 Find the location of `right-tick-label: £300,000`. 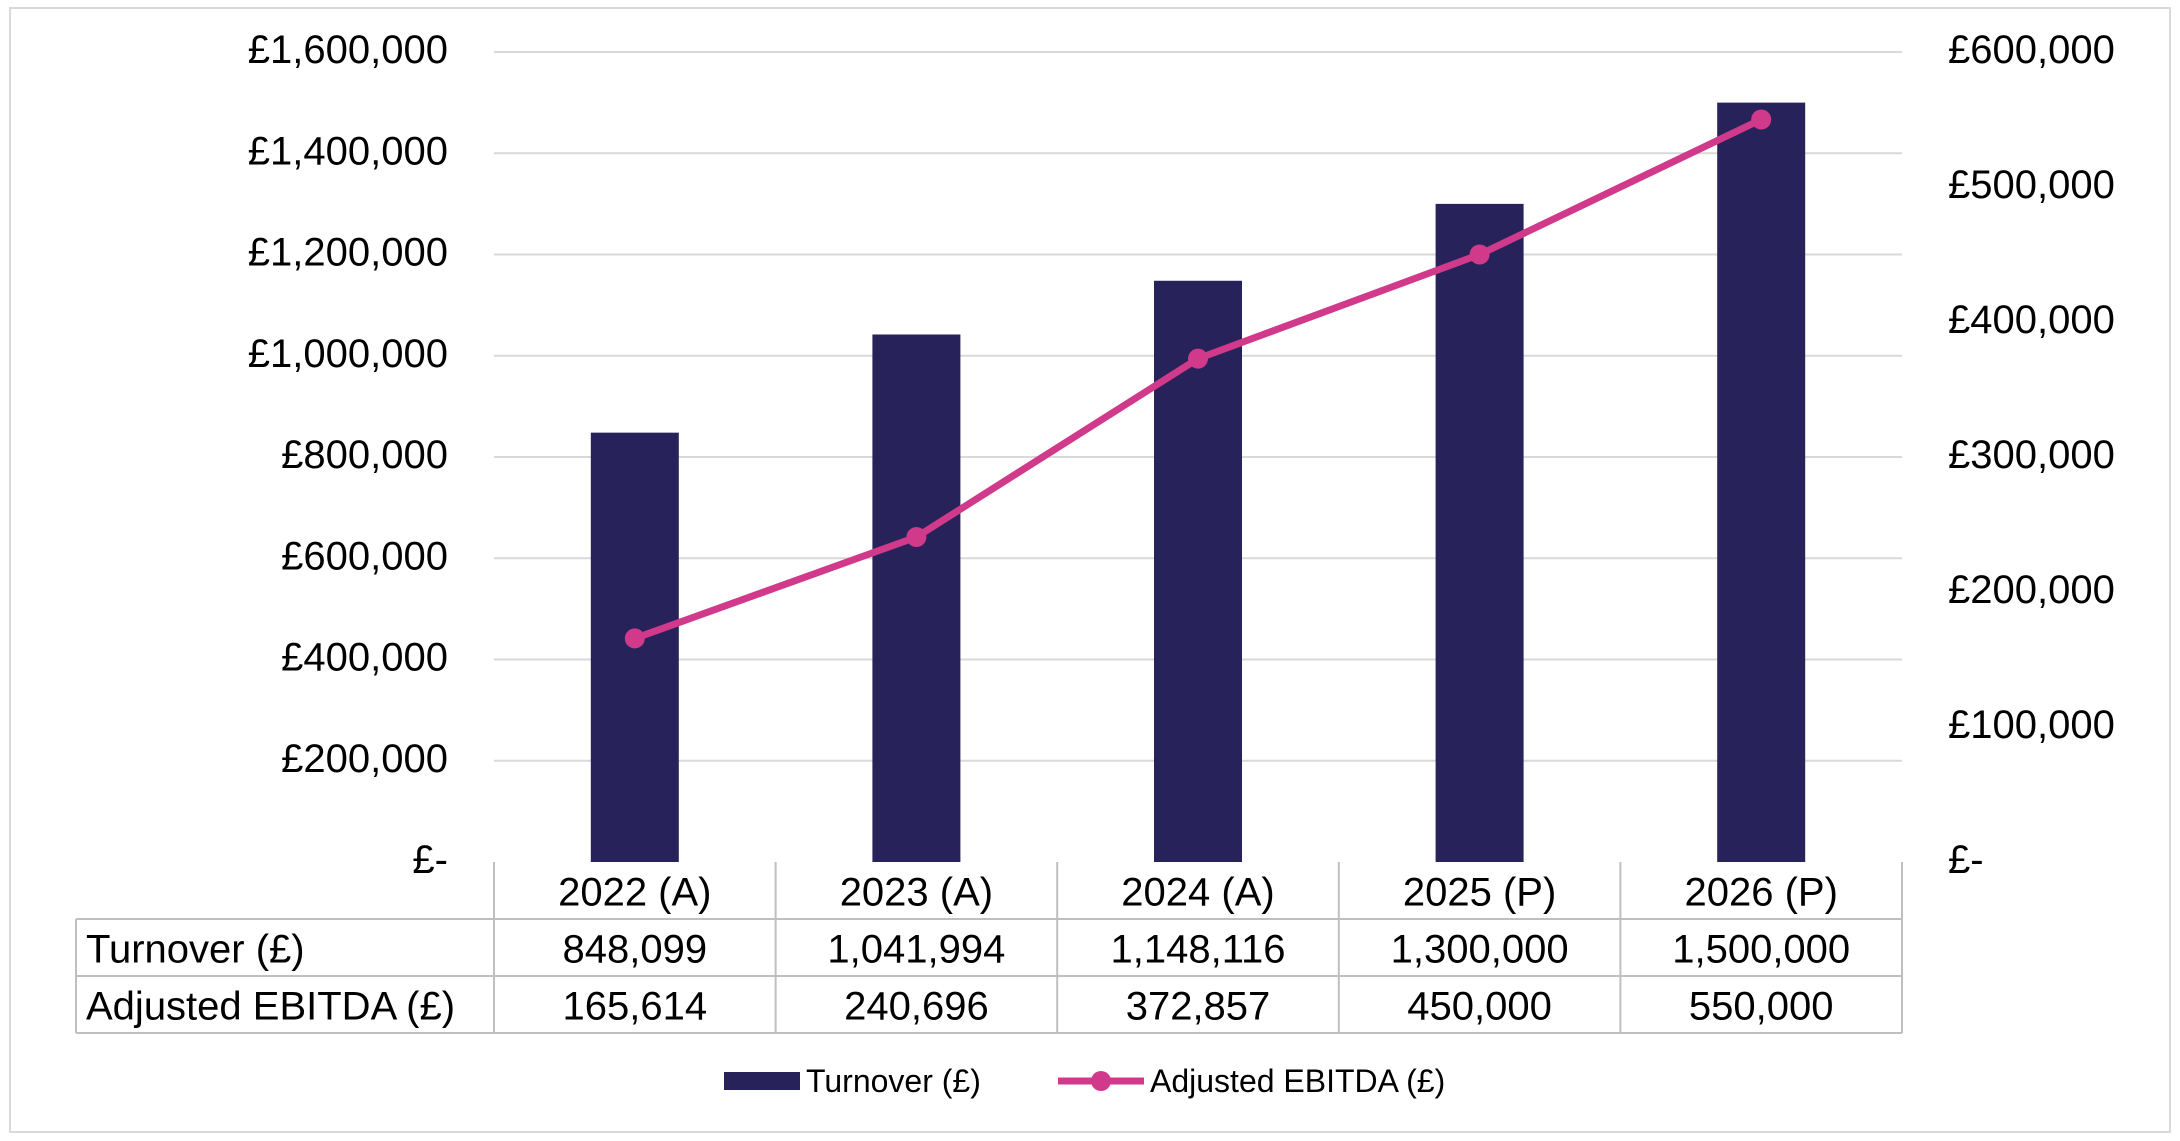

right-tick-label: £300,000 is located at coordinates (2031, 455).